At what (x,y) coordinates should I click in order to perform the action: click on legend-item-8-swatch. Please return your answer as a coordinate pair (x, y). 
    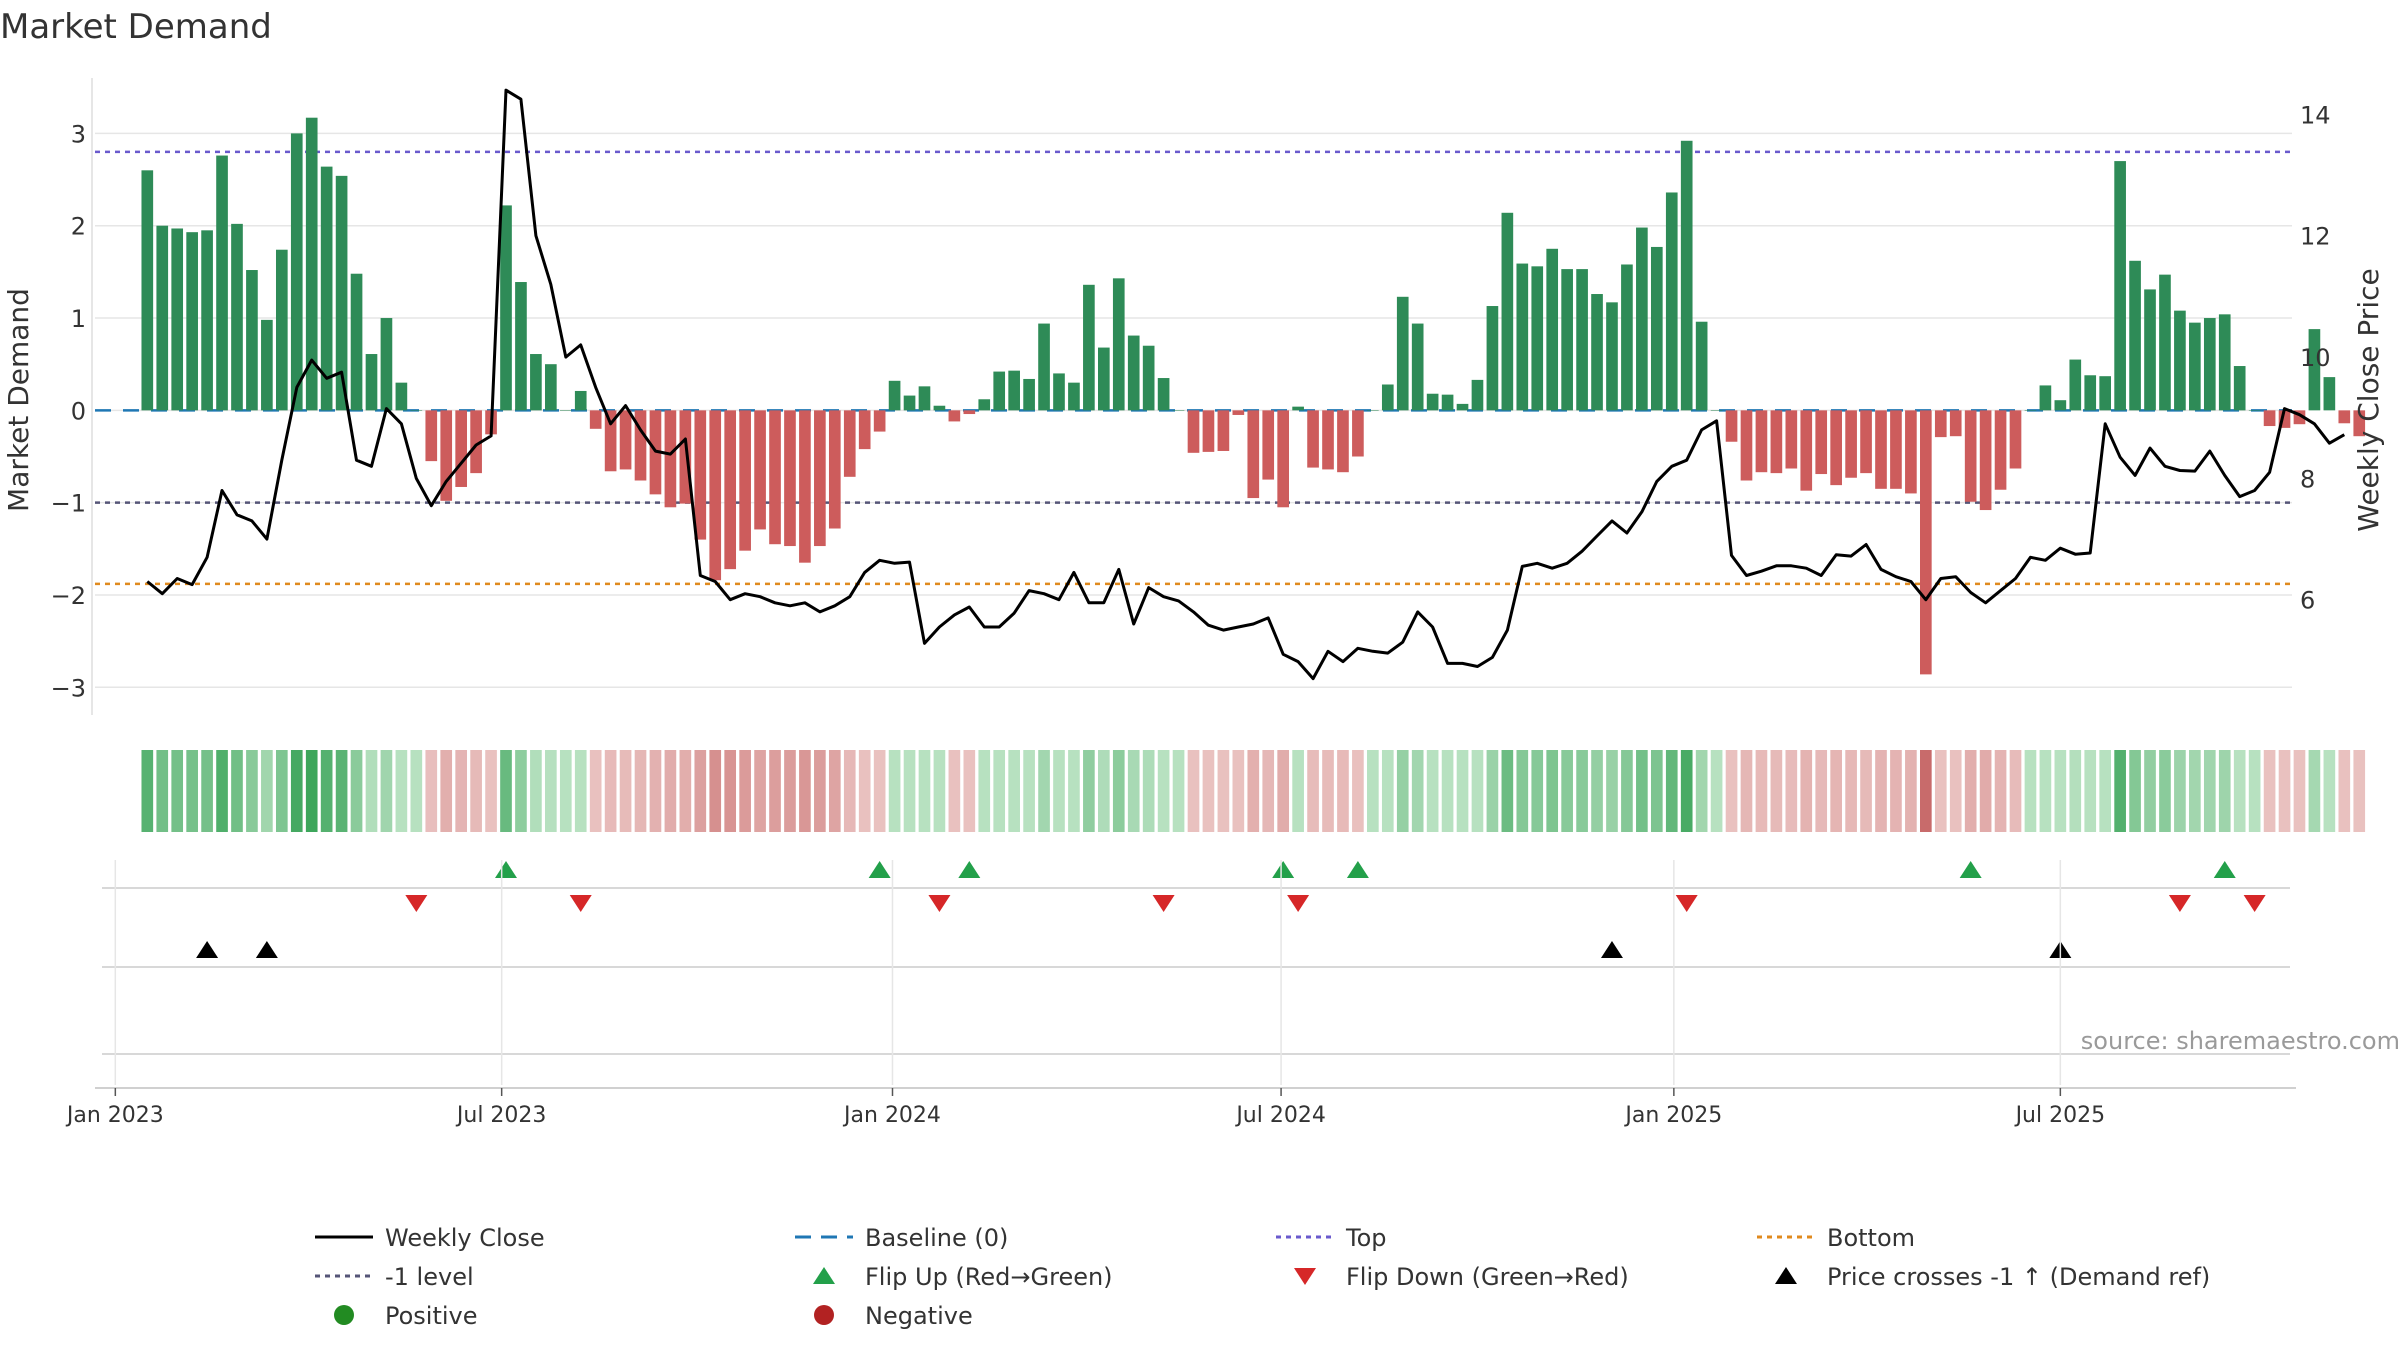
    Looking at the image, I should click on (344, 1315).